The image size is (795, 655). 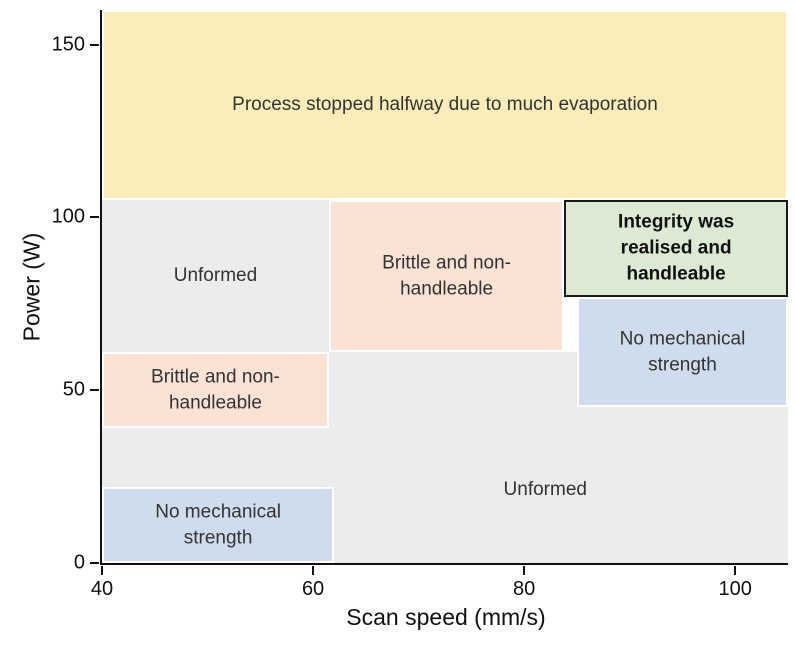 I want to click on y-tick-label: 50, so click(x=73, y=389).